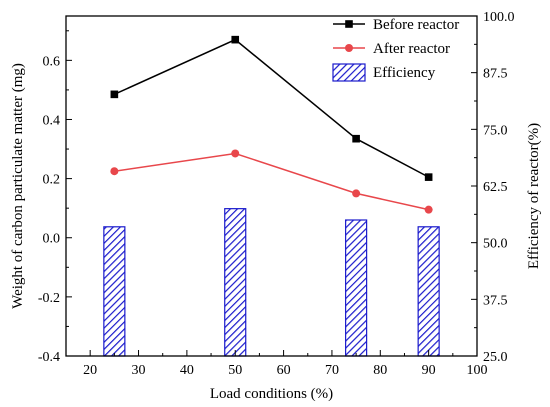 The width and height of the screenshot is (550, 407). Describe the element at coordinates (90, 370) in the screenshot. I see `x-tick-label: 20` at that location.